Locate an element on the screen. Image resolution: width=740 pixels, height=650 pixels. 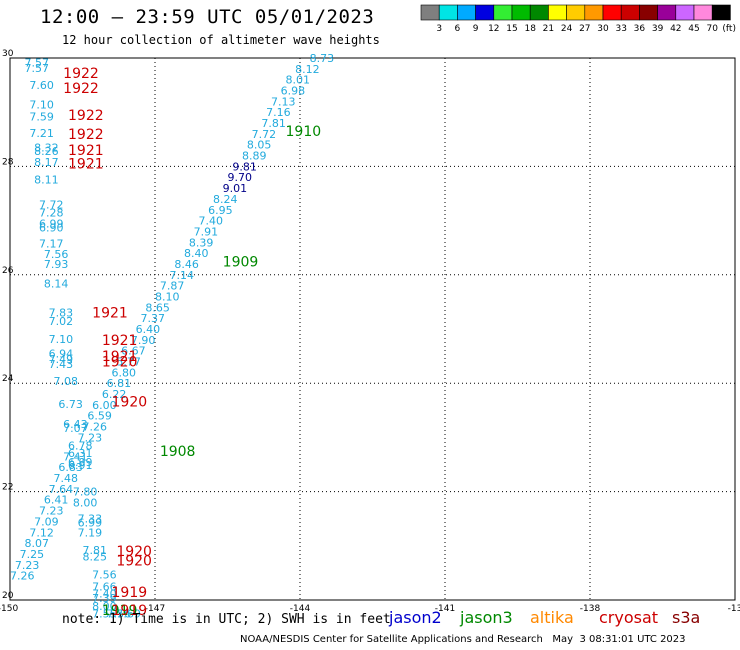
satellite-label-jason3: jason3 is located at coordinates (486, 617).